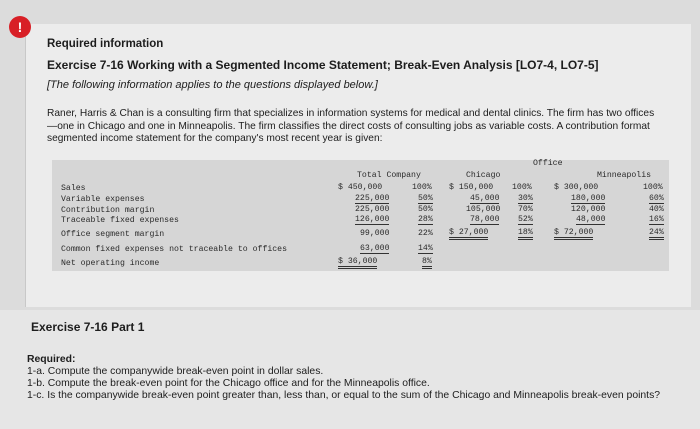 This screenshot has width=700, height=429. I want to click on row-label-contribution-margin: Contribution margin, so click(108, 210).